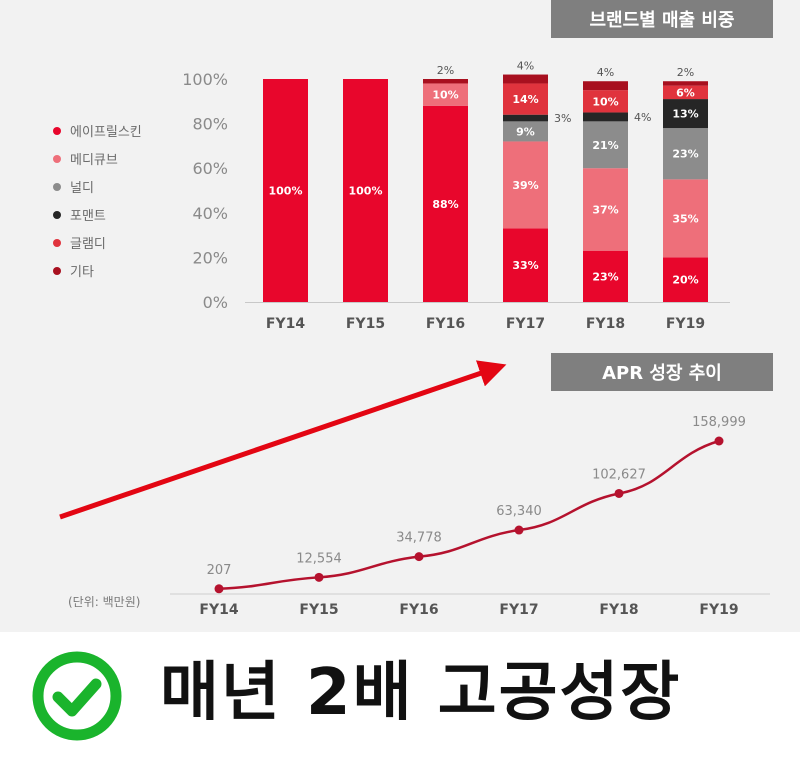 Image resolution: width=800 pixels, height=762 pixels. What do you see at coordinates (719, 422) in the screenshot?
I see `data-label: 158,999` at bounding box center [719, 422].